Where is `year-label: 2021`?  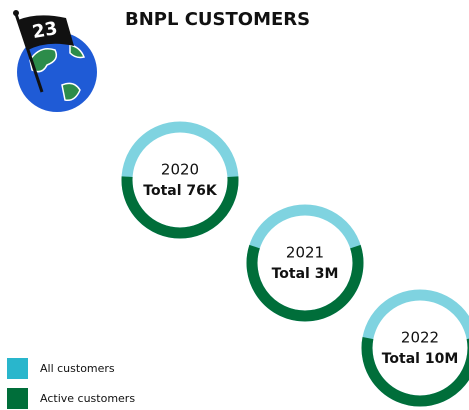
year-label: 2021 is located at coordinates (305, 253).